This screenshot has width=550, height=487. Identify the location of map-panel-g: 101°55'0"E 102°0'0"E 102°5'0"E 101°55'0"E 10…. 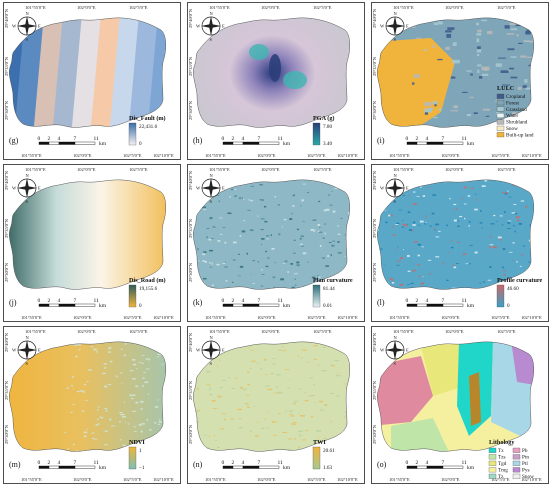
(92, 81).